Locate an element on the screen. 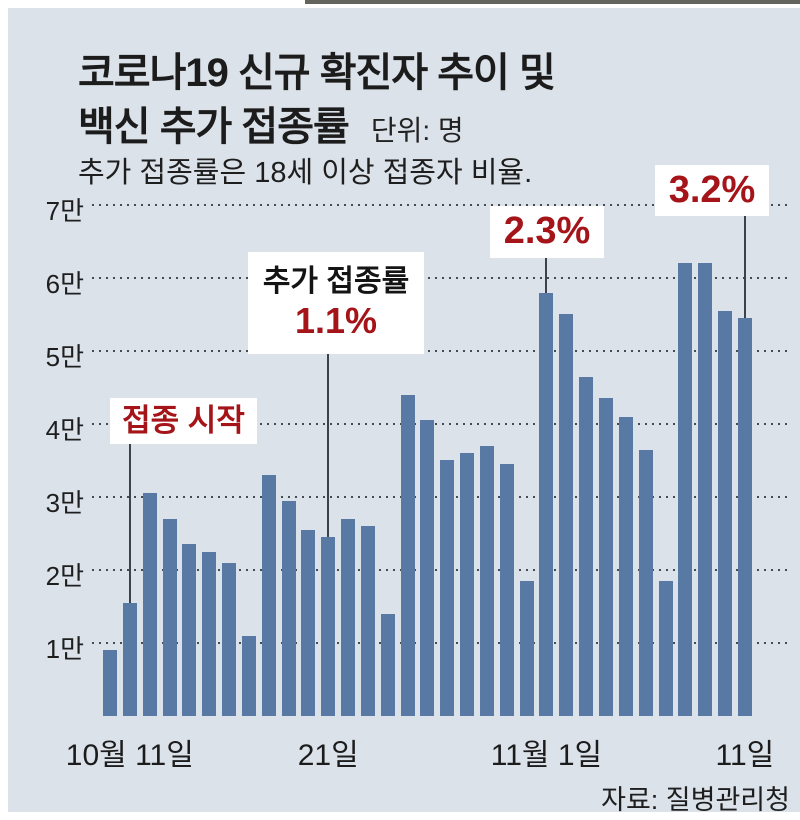 This screenshot has width=800, height=820. y-axis-tick-label: 2만 is located at coordinates (64, 576).